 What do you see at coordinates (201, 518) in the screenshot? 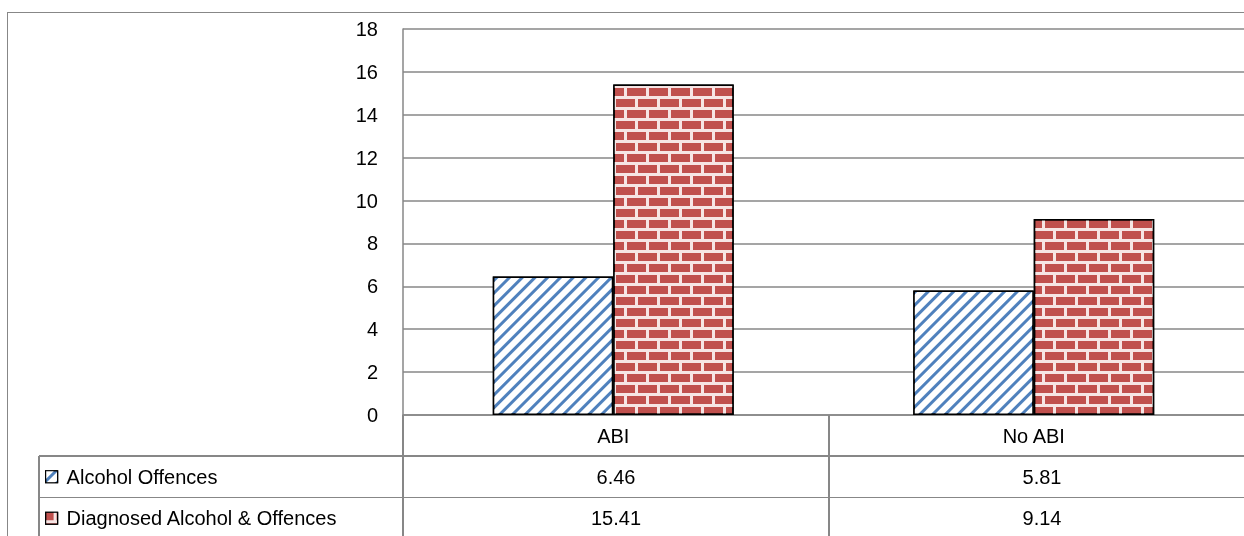
I see `legend-label: Diagnosed Alcohol & Offences` at bounding box center [201, 518].